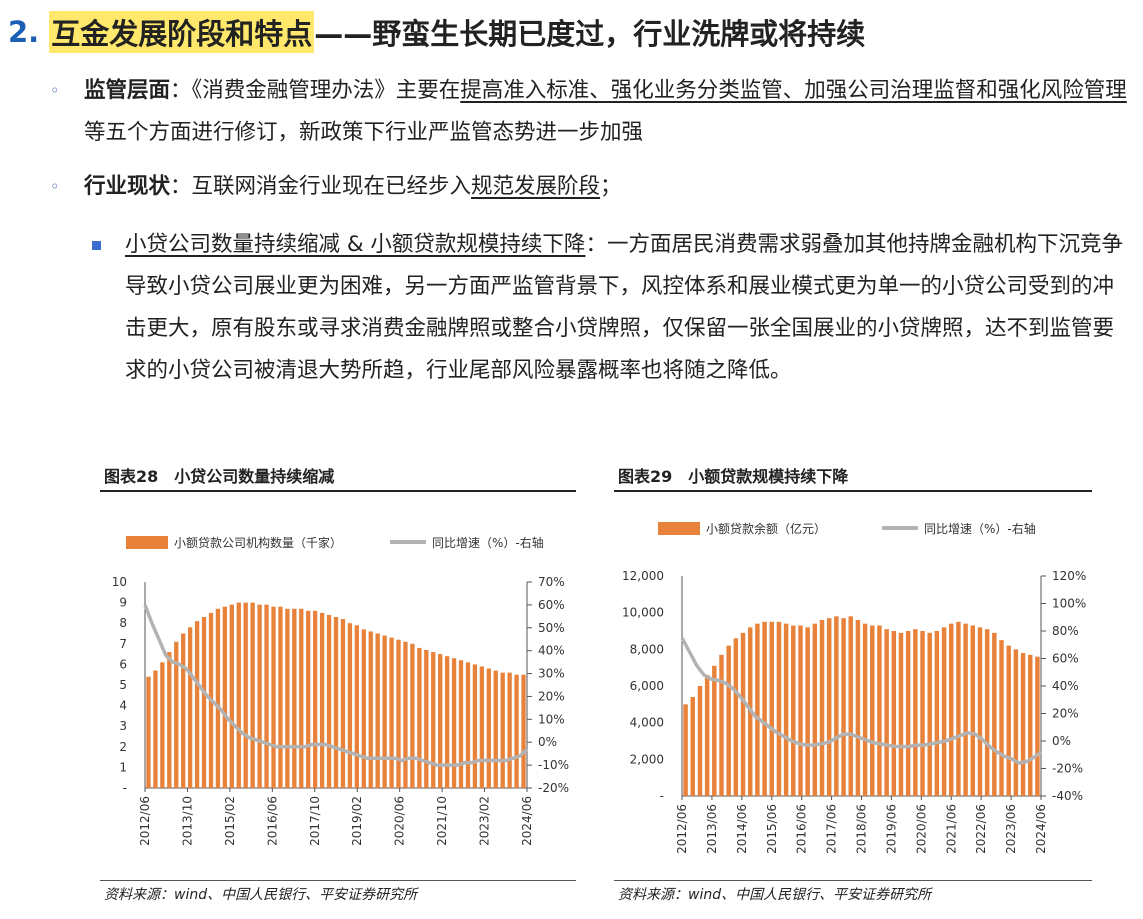 The height and width of the screenshot is (919, 1143). Describe the element at coordinates (123, 664) in the screenshot. I see `y-tick-label: 6` at that location.